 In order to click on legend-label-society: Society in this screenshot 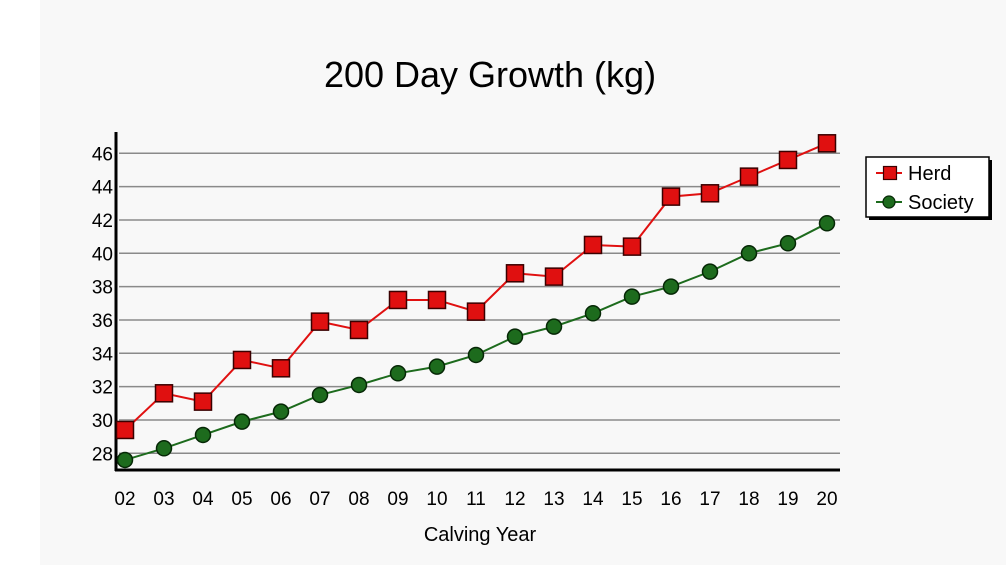, I will do `click(941, 203)`.